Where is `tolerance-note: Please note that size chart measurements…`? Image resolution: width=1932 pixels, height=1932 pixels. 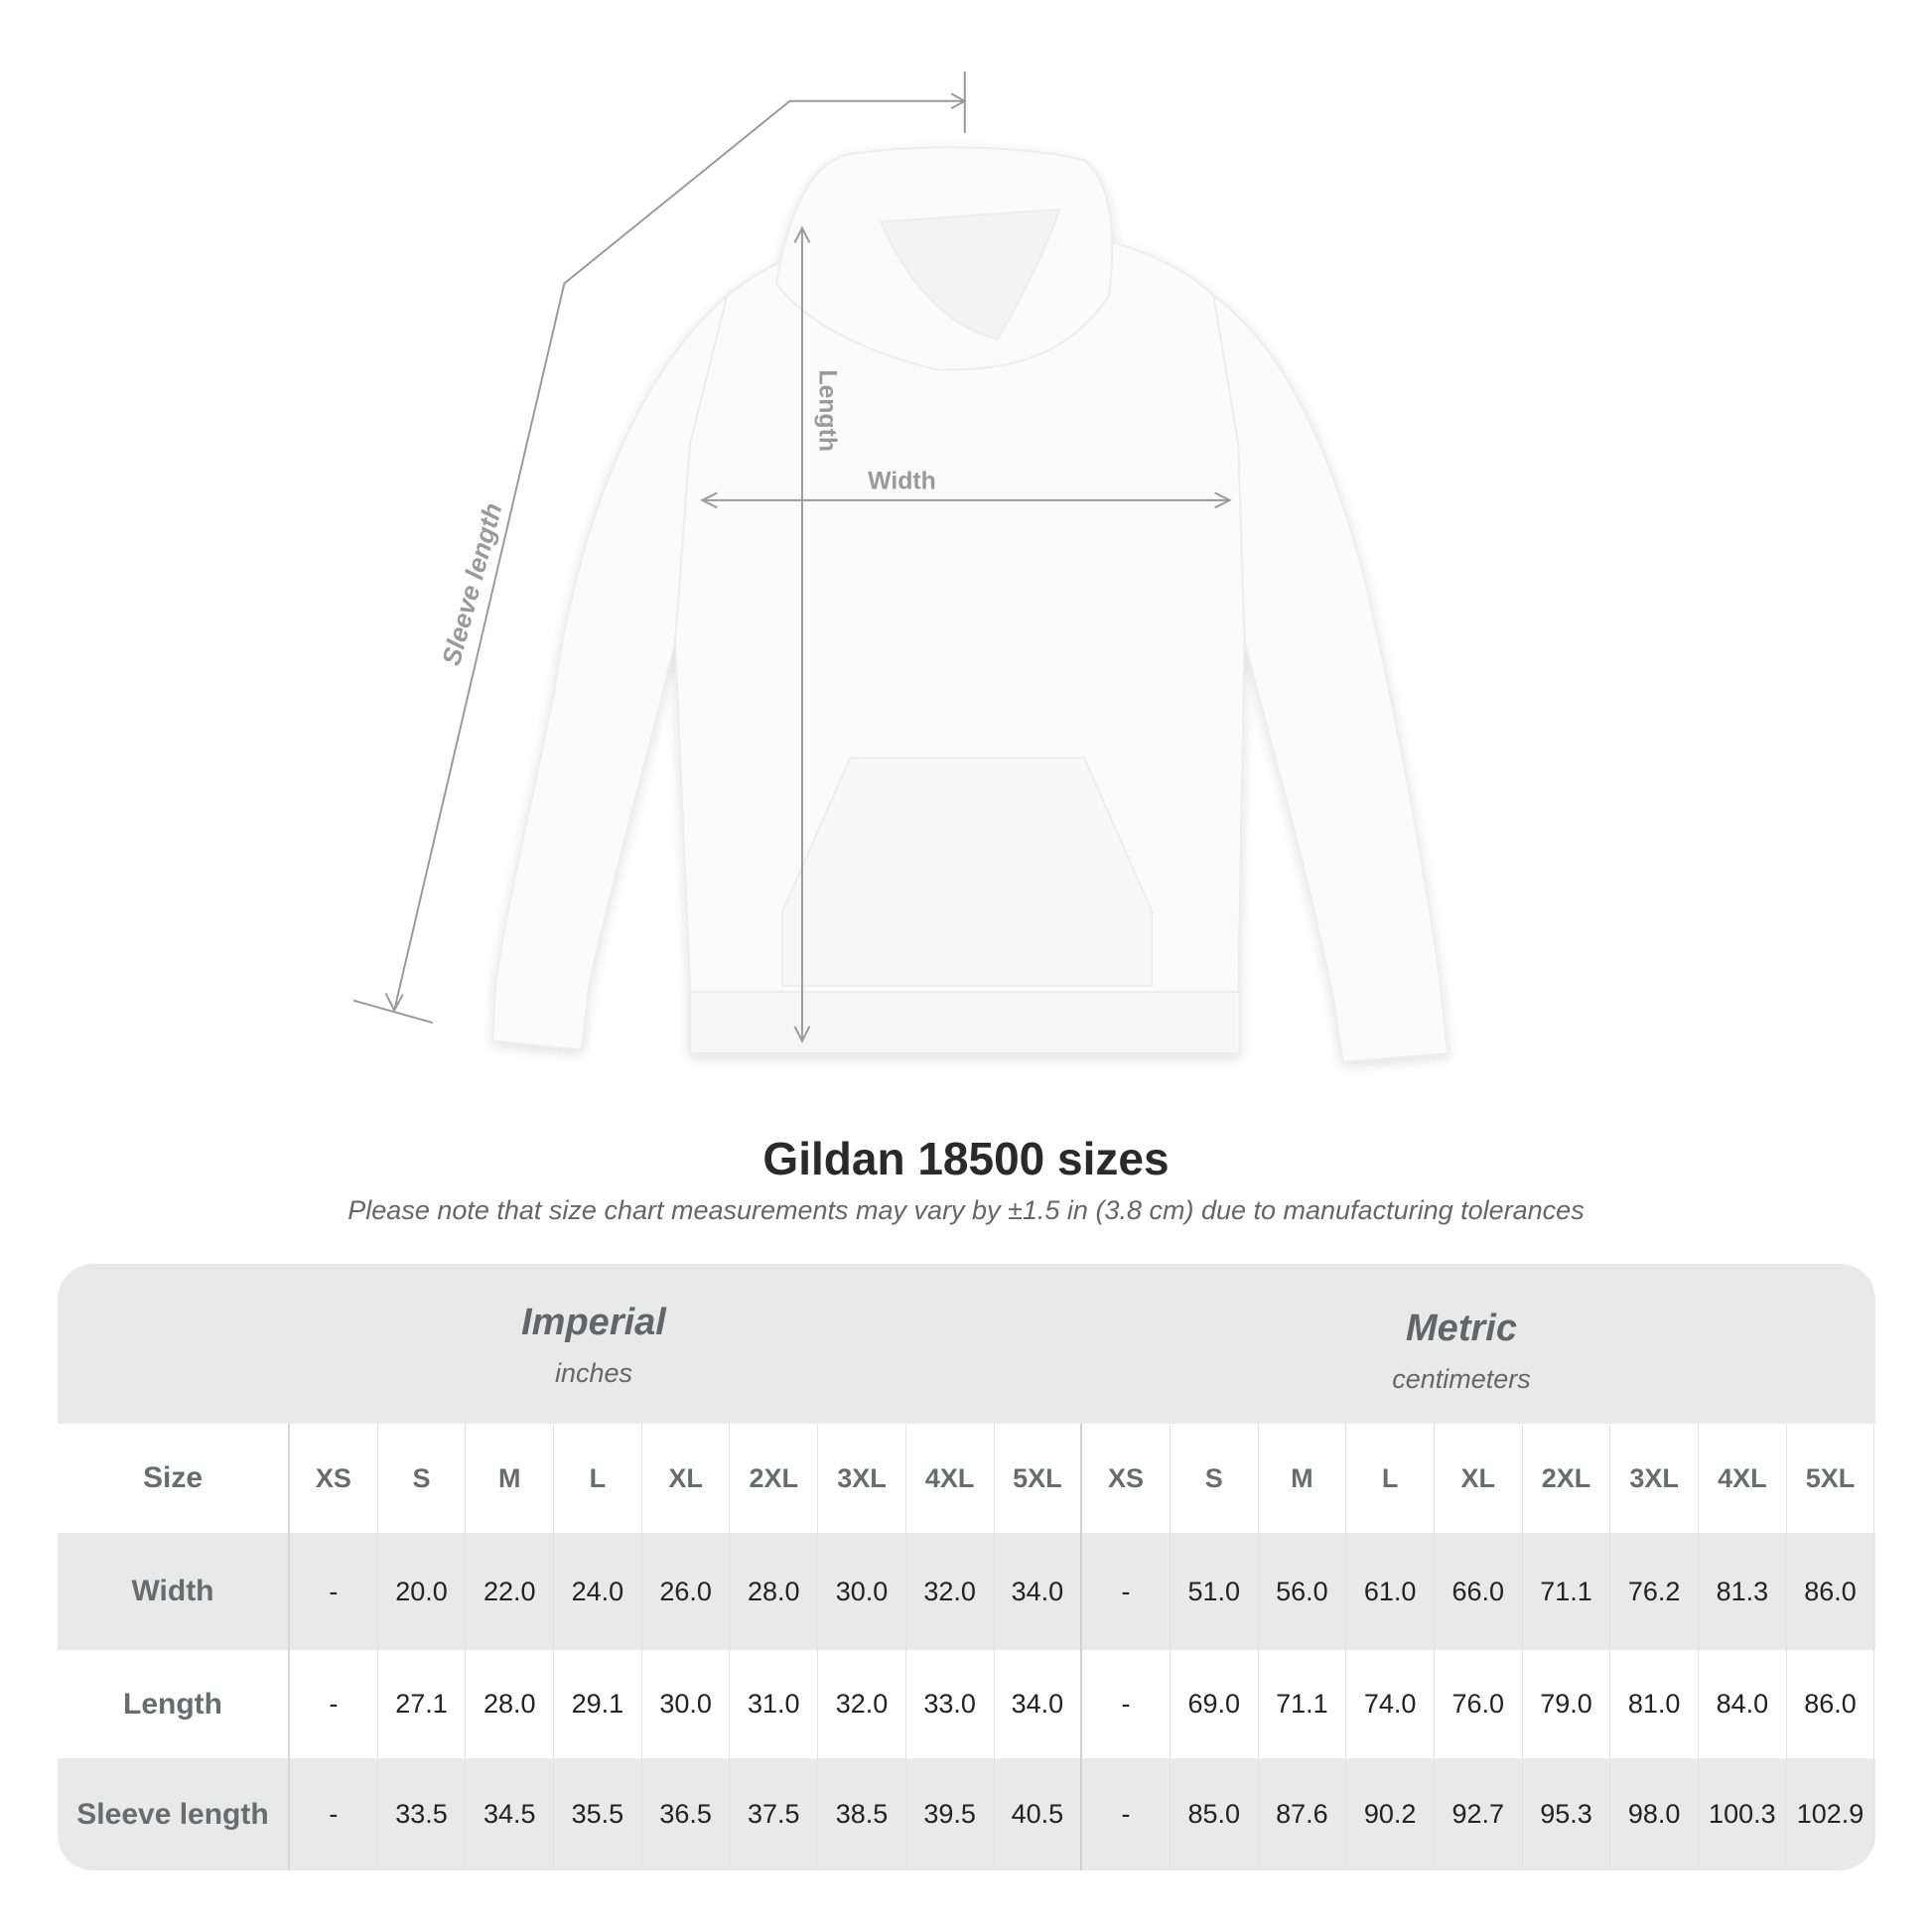
tolerance-note: Please note that size chart measurements… is located at coordinates (966, 1210).